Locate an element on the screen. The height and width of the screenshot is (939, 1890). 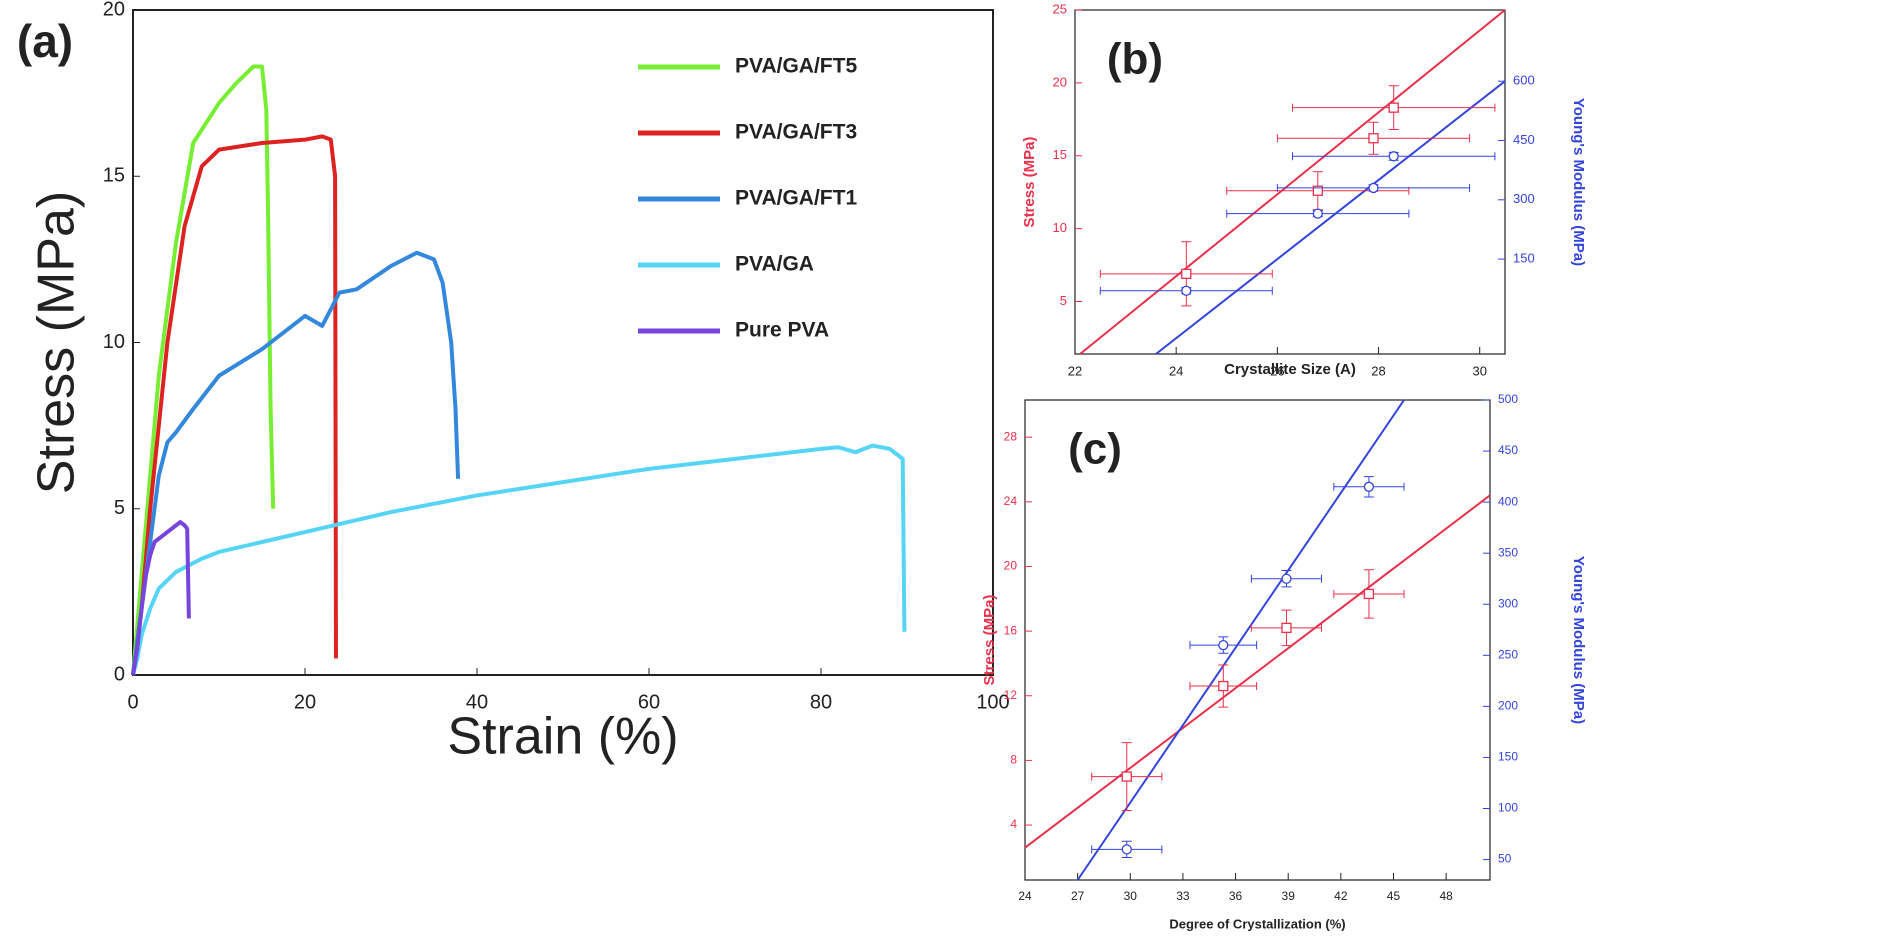
x-tick-label: 100 is located at coordinates (992, 702).